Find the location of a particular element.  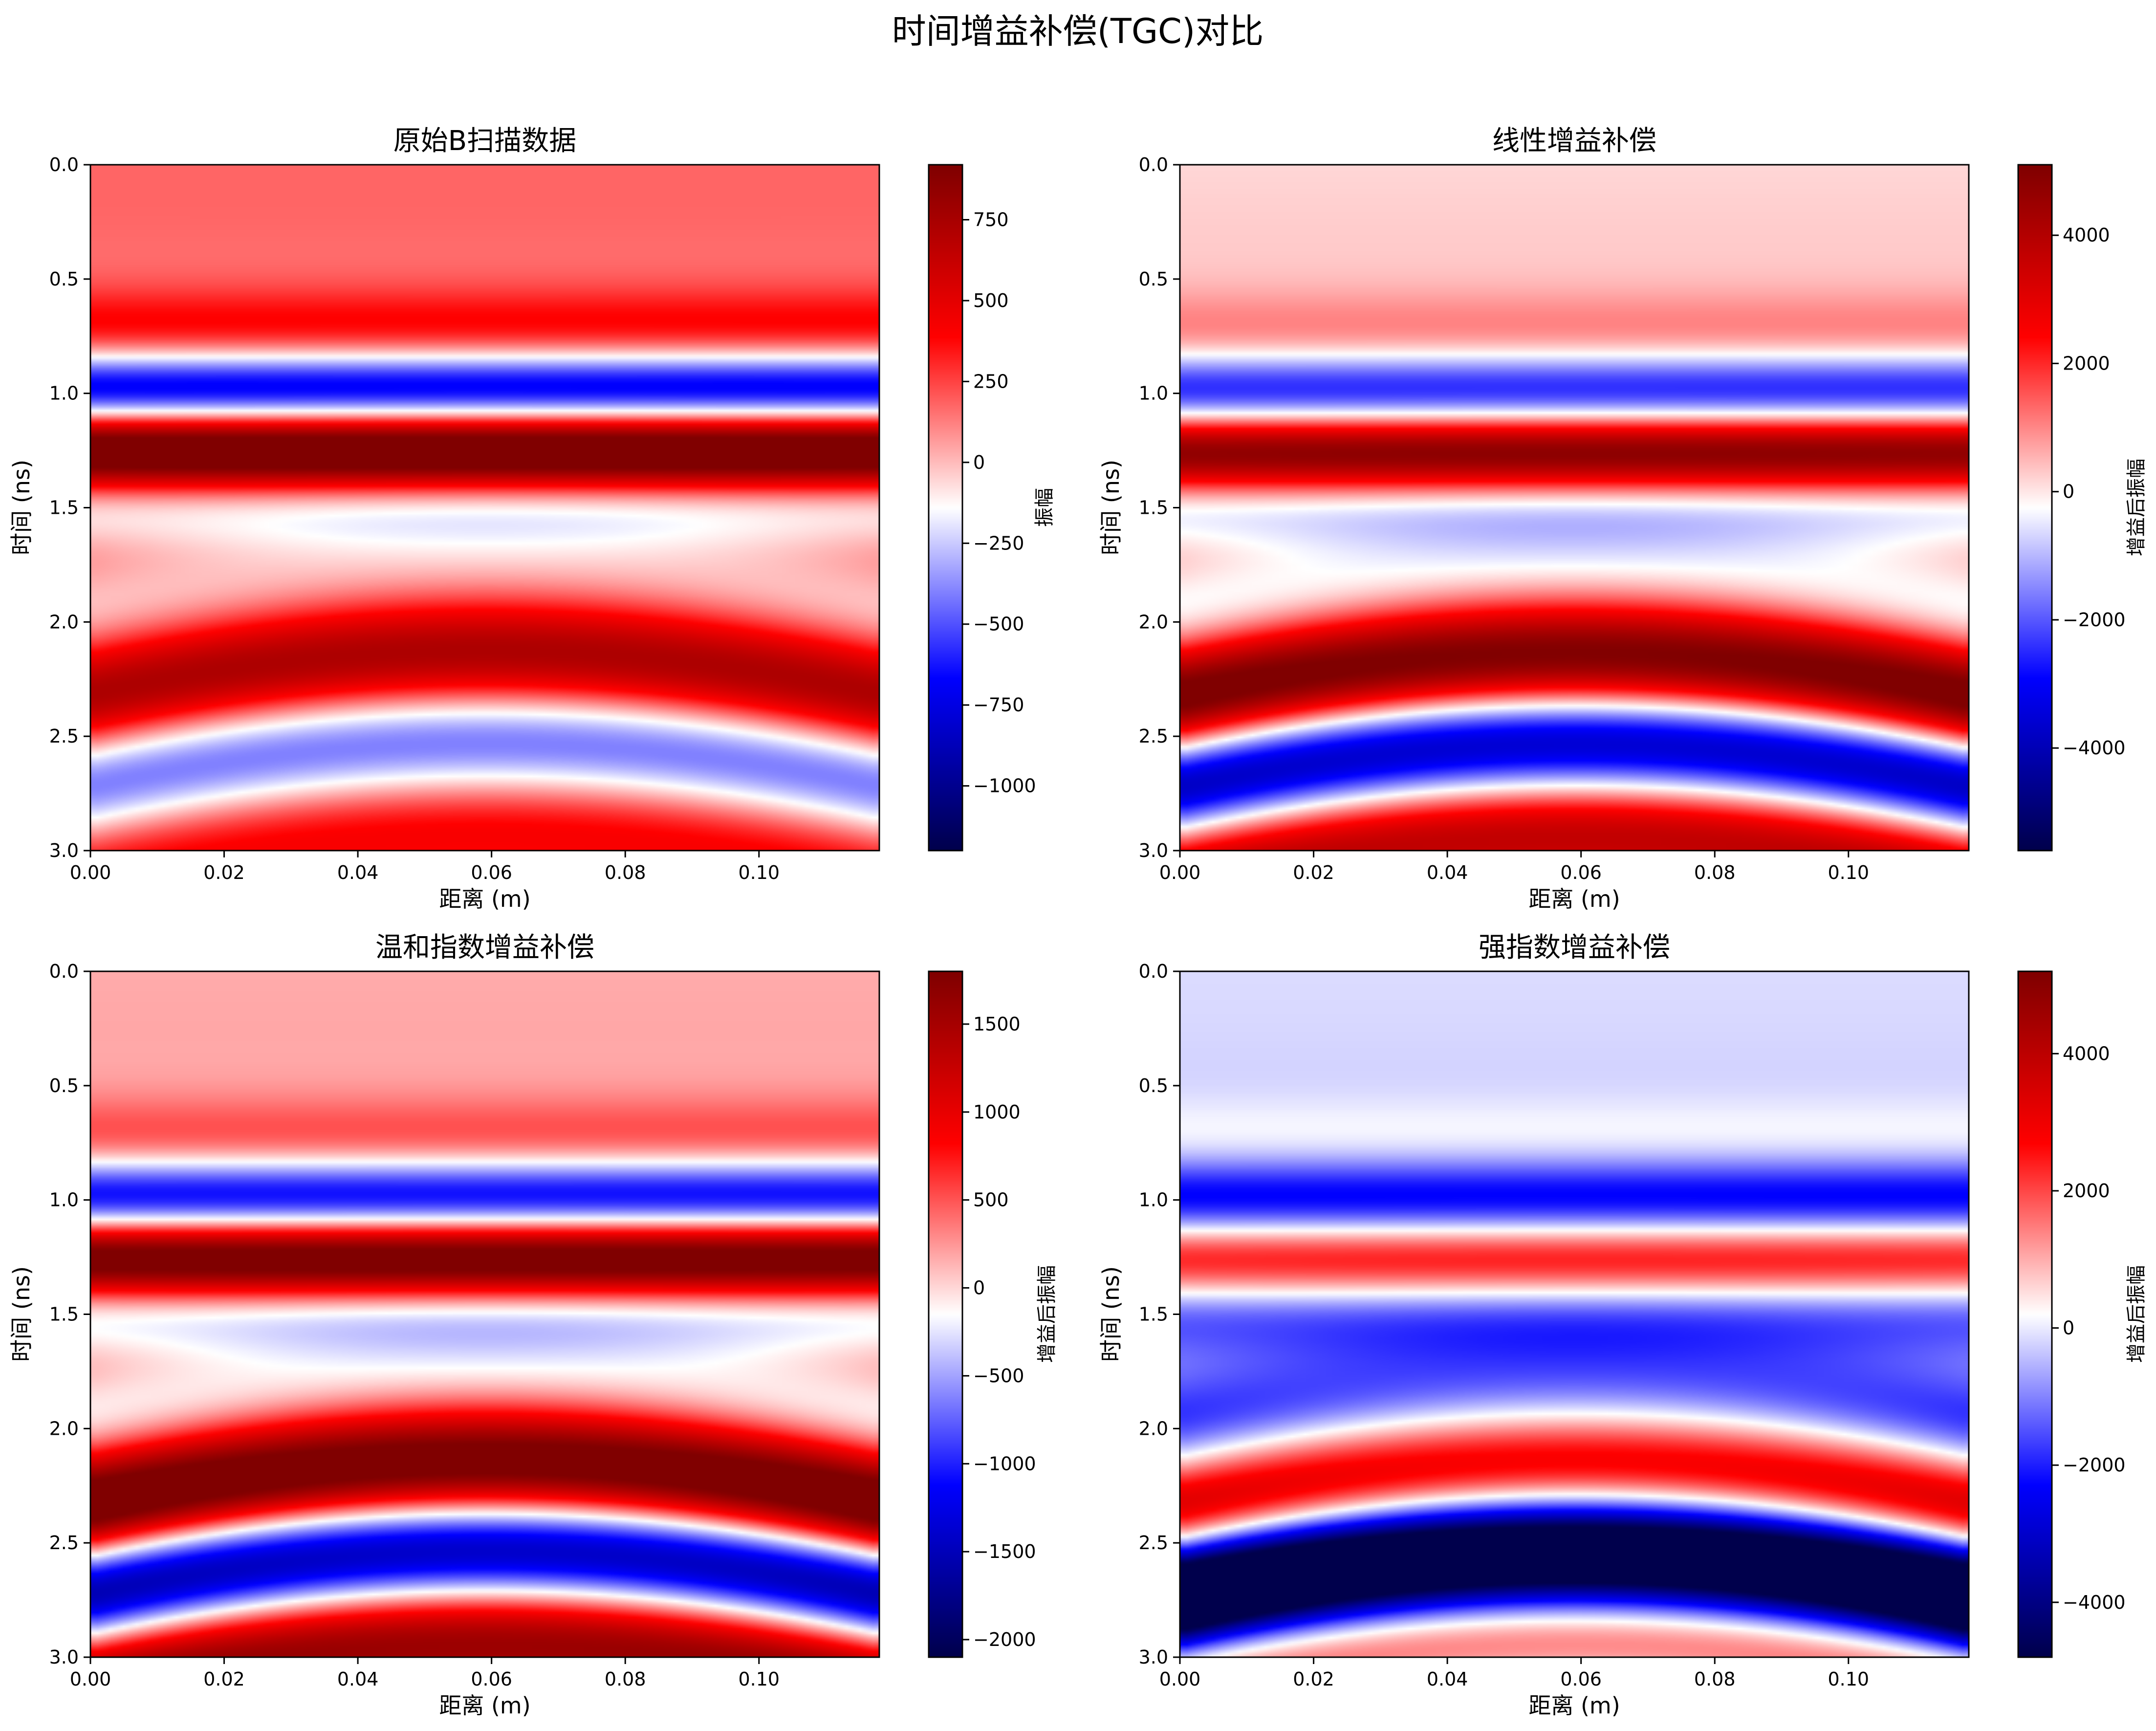

colorbar: 1500 1000 500 0 −500 −1000 −1500 −2000 增益后振幅 is located at coordinates (993, 1314).